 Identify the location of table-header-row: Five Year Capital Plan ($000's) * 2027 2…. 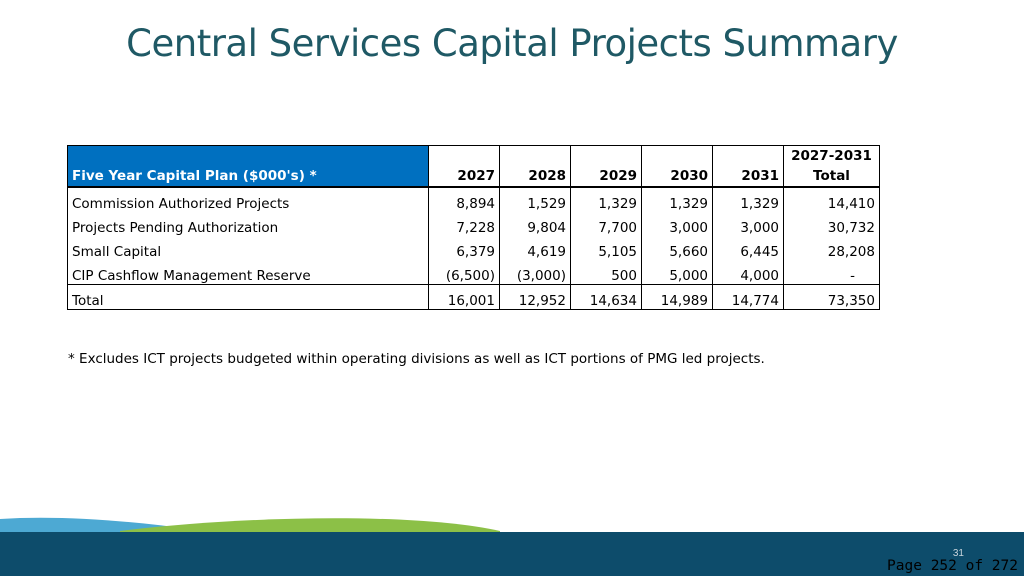
(473, 166).